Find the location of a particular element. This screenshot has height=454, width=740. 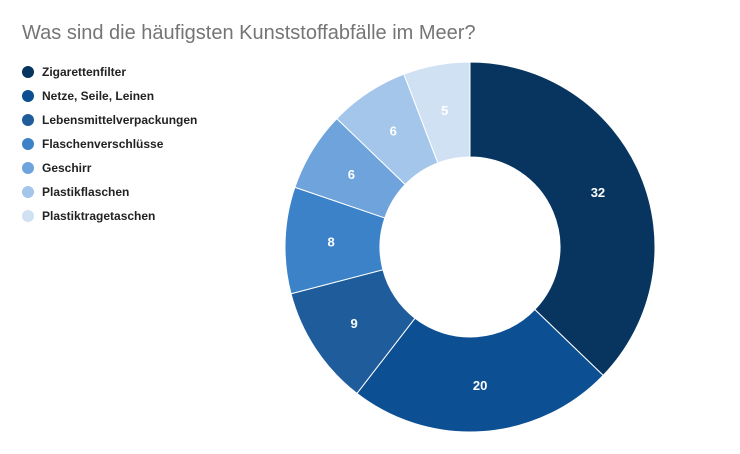

legend-item-plastiktragetaschen: Plastiktragetaschen is located at coordinates (109, 216).